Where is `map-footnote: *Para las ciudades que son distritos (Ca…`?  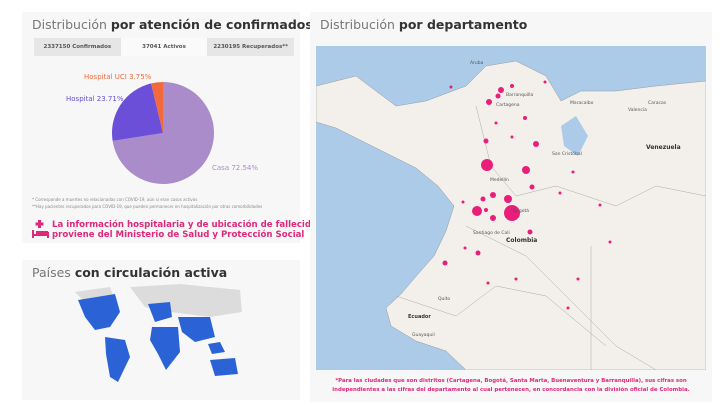 map-footnote: *Para las ciudades que son distritos (Ca… is located at coordinates (511, 385).